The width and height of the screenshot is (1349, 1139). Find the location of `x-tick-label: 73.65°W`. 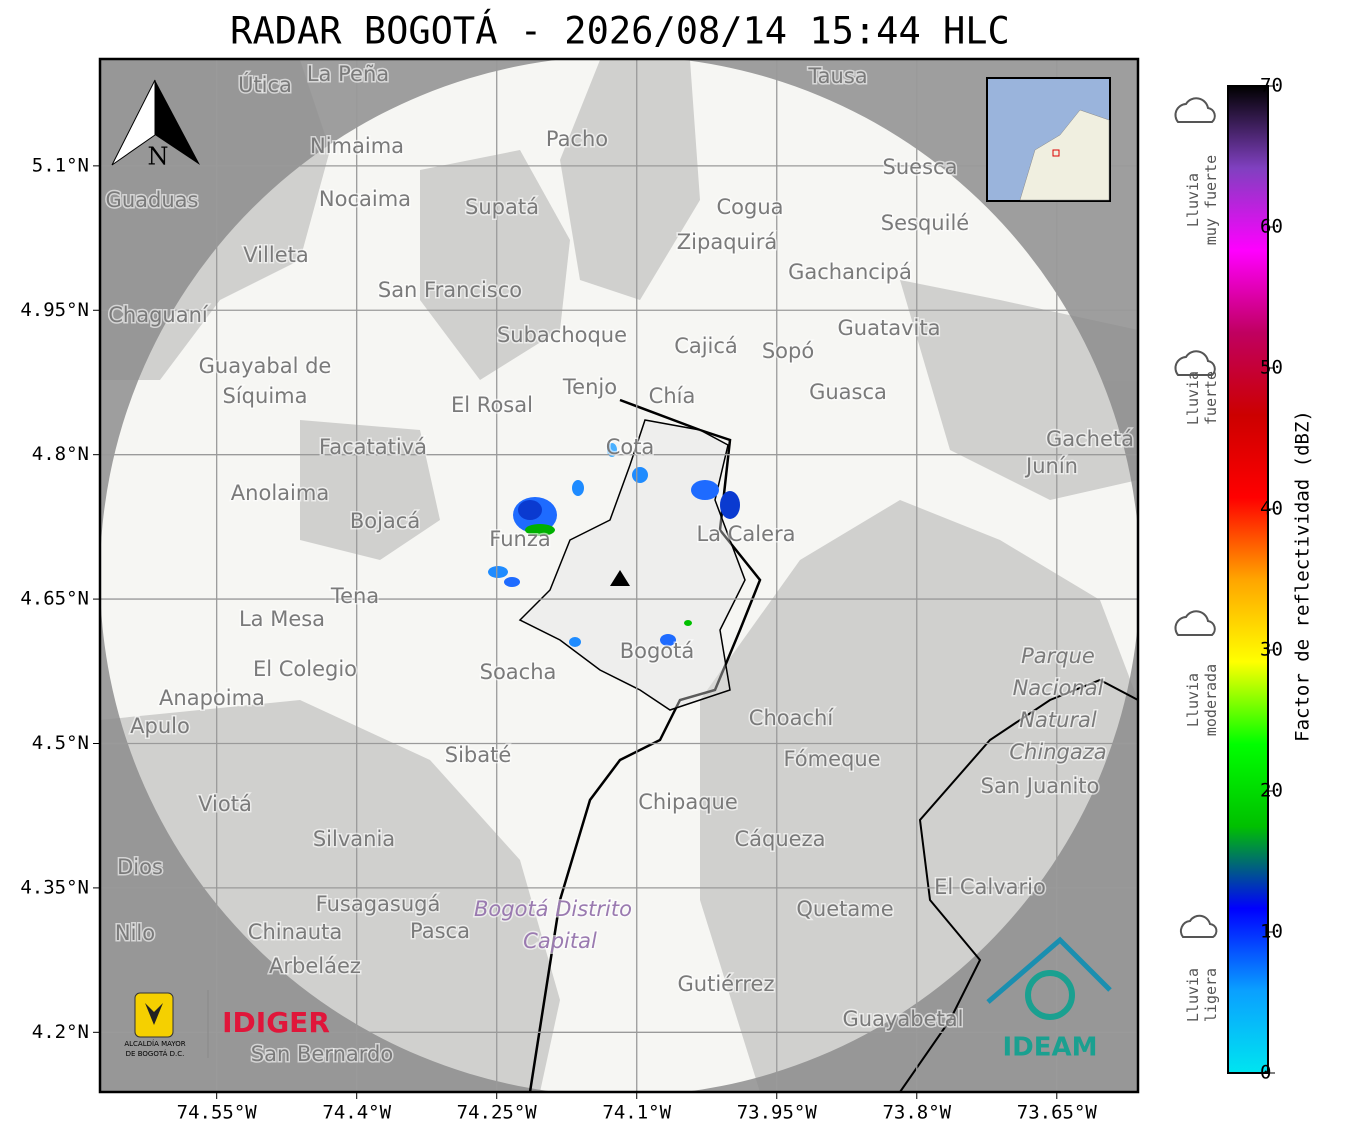

x-tick-label: 73.65°W is located at coordinates (1057, 1113).